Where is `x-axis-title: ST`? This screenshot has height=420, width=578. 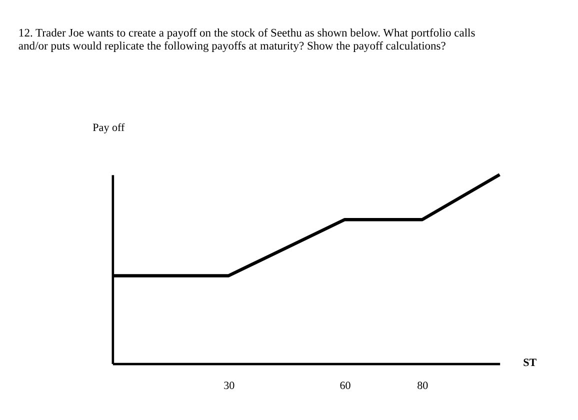
x-axis-title: ST is located at coordinates (530, 362).